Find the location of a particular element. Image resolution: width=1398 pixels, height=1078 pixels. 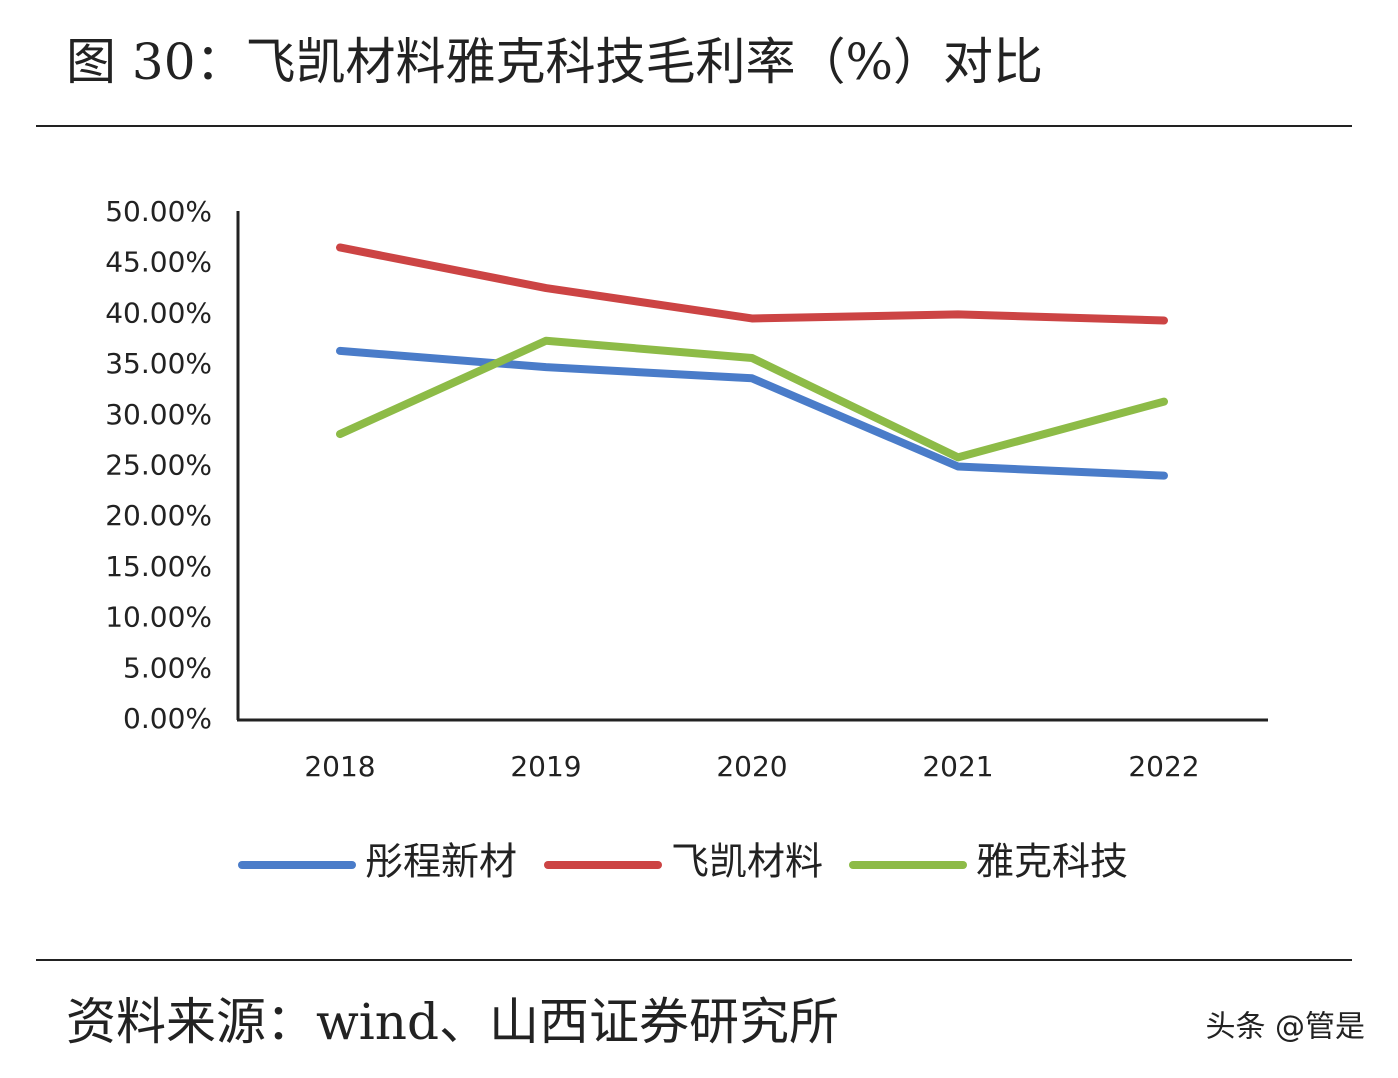

y-tick-label: 50.00% is located at coordinates (158, 211).